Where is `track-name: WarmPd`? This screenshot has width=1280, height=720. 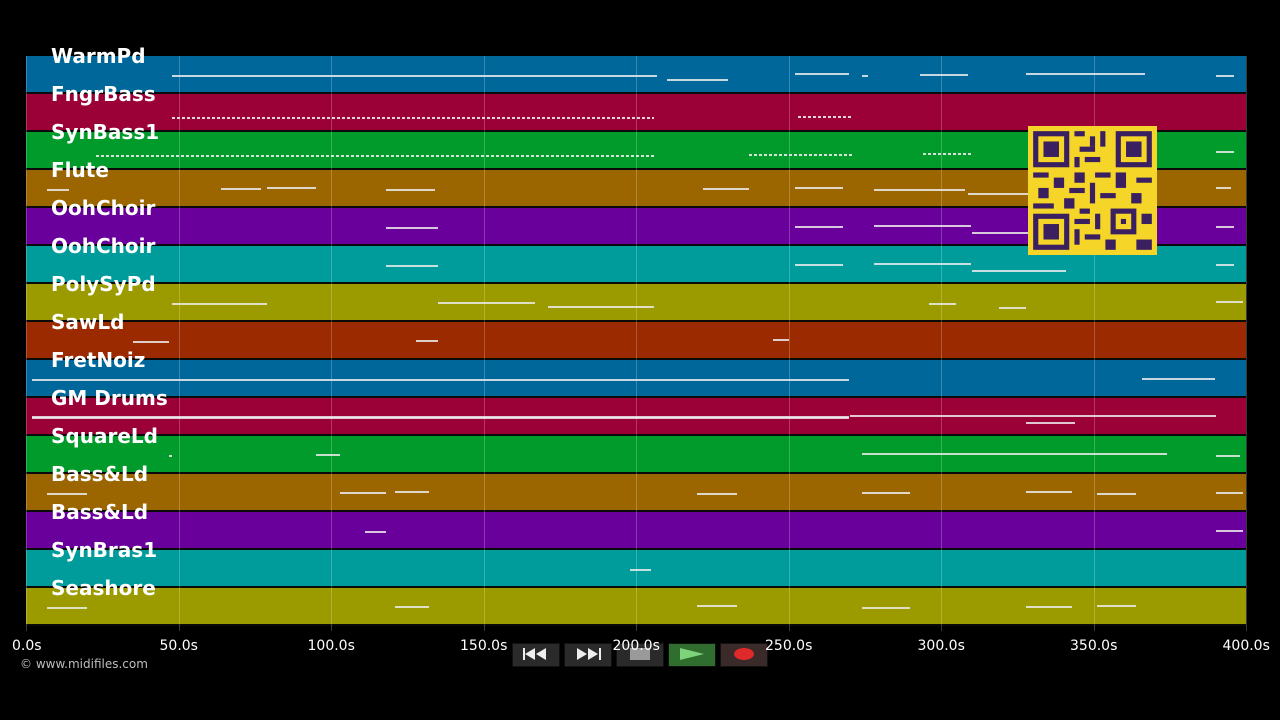 track-name: WarmPd is located at coordinates (98, 56).